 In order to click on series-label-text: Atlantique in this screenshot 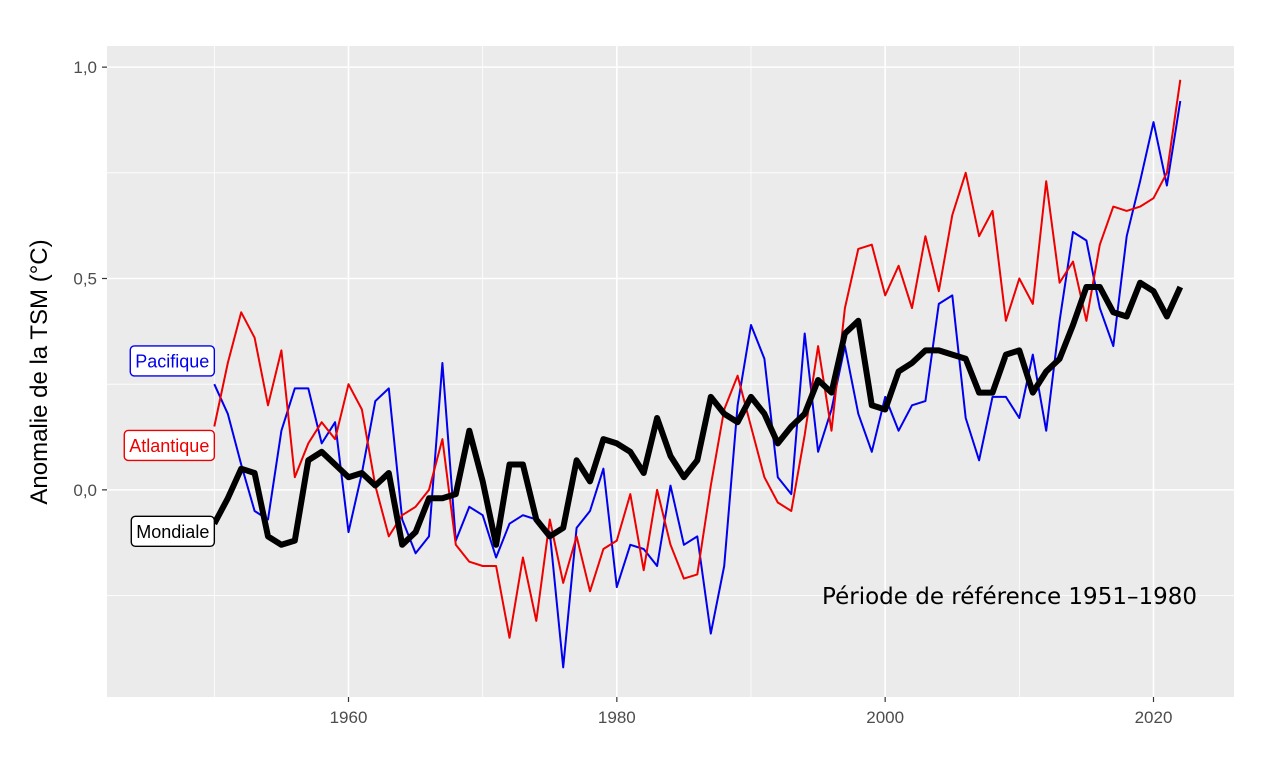, I will do `click(169, 446)`.